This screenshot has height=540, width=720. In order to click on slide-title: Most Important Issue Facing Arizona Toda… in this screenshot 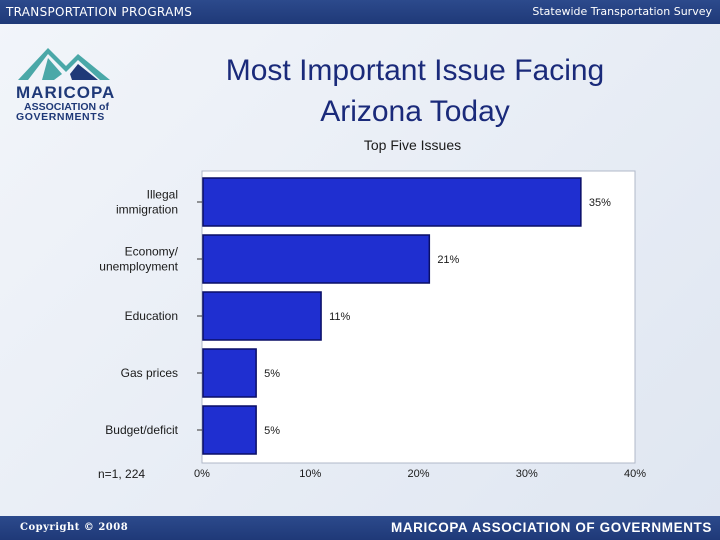, I will do `click(415, 91)`.